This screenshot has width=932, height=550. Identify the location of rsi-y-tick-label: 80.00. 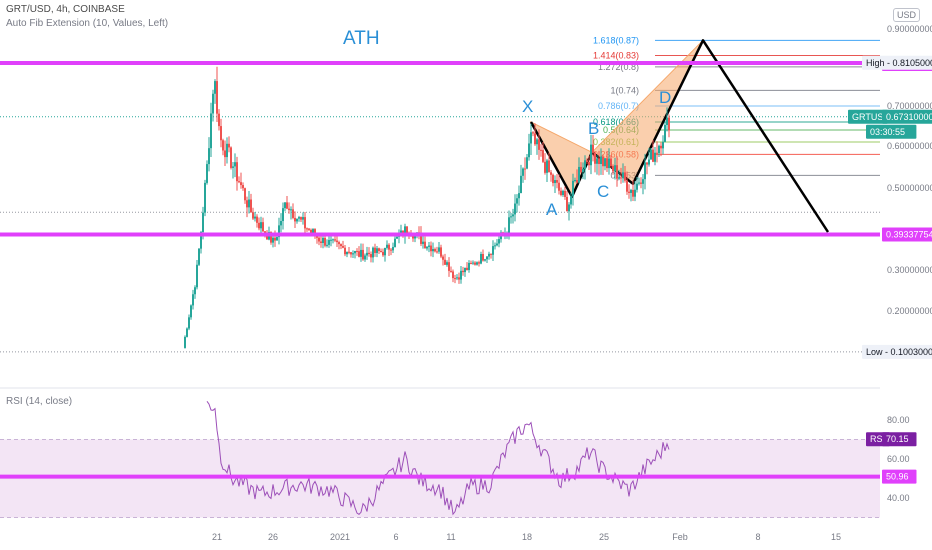
(898, 420).